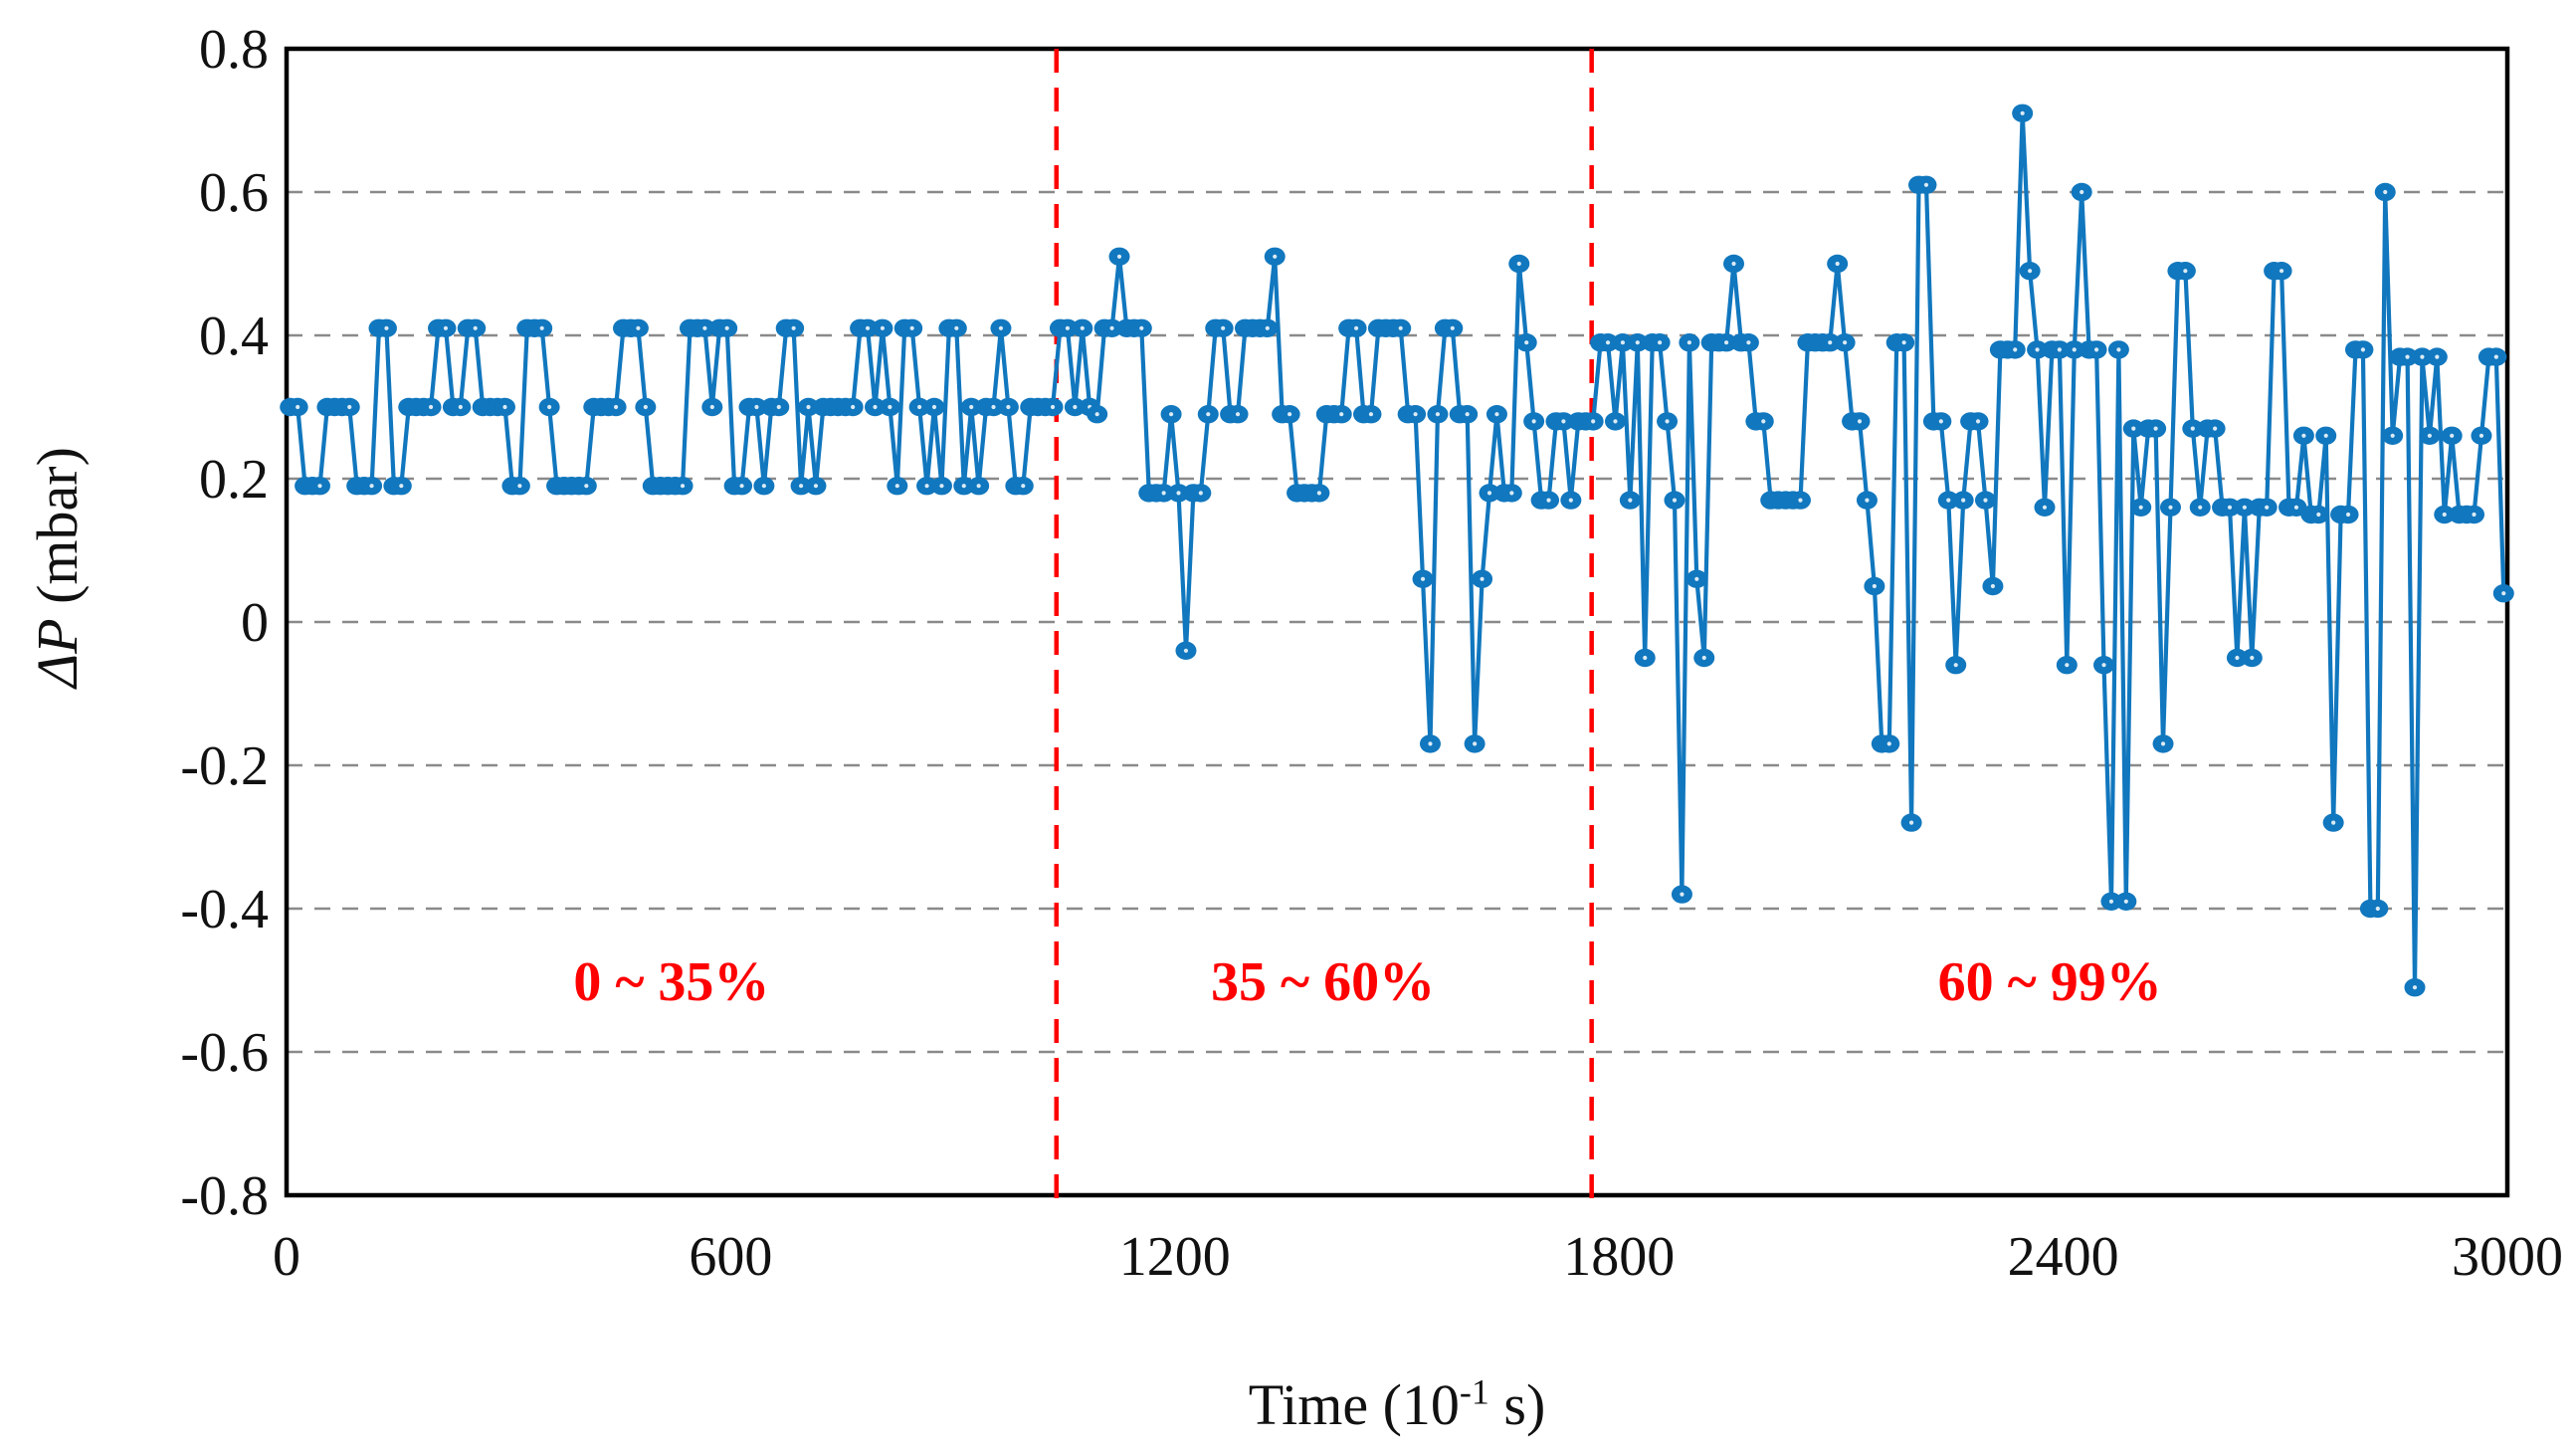  Describe the element at coordinates (255, 623) in the screenshot. I see `y-tick-label: 0` at that location.